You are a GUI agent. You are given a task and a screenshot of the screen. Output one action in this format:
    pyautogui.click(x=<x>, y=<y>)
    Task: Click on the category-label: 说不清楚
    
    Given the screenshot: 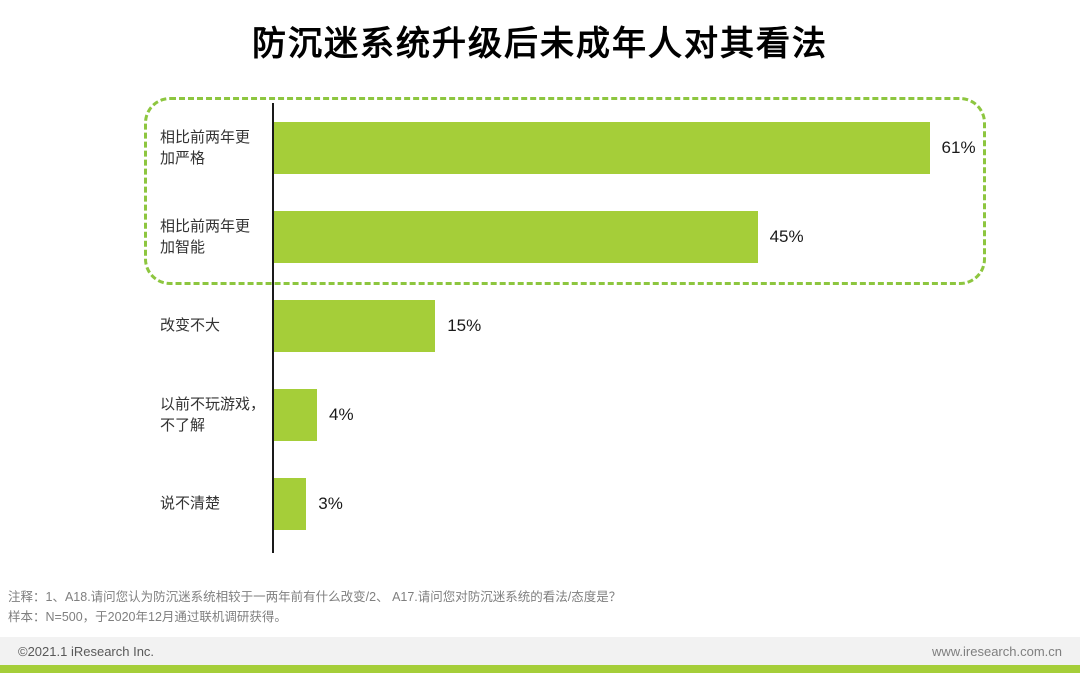 What is the action you would take?
    pyautogui.click(x=190, y=503)
    